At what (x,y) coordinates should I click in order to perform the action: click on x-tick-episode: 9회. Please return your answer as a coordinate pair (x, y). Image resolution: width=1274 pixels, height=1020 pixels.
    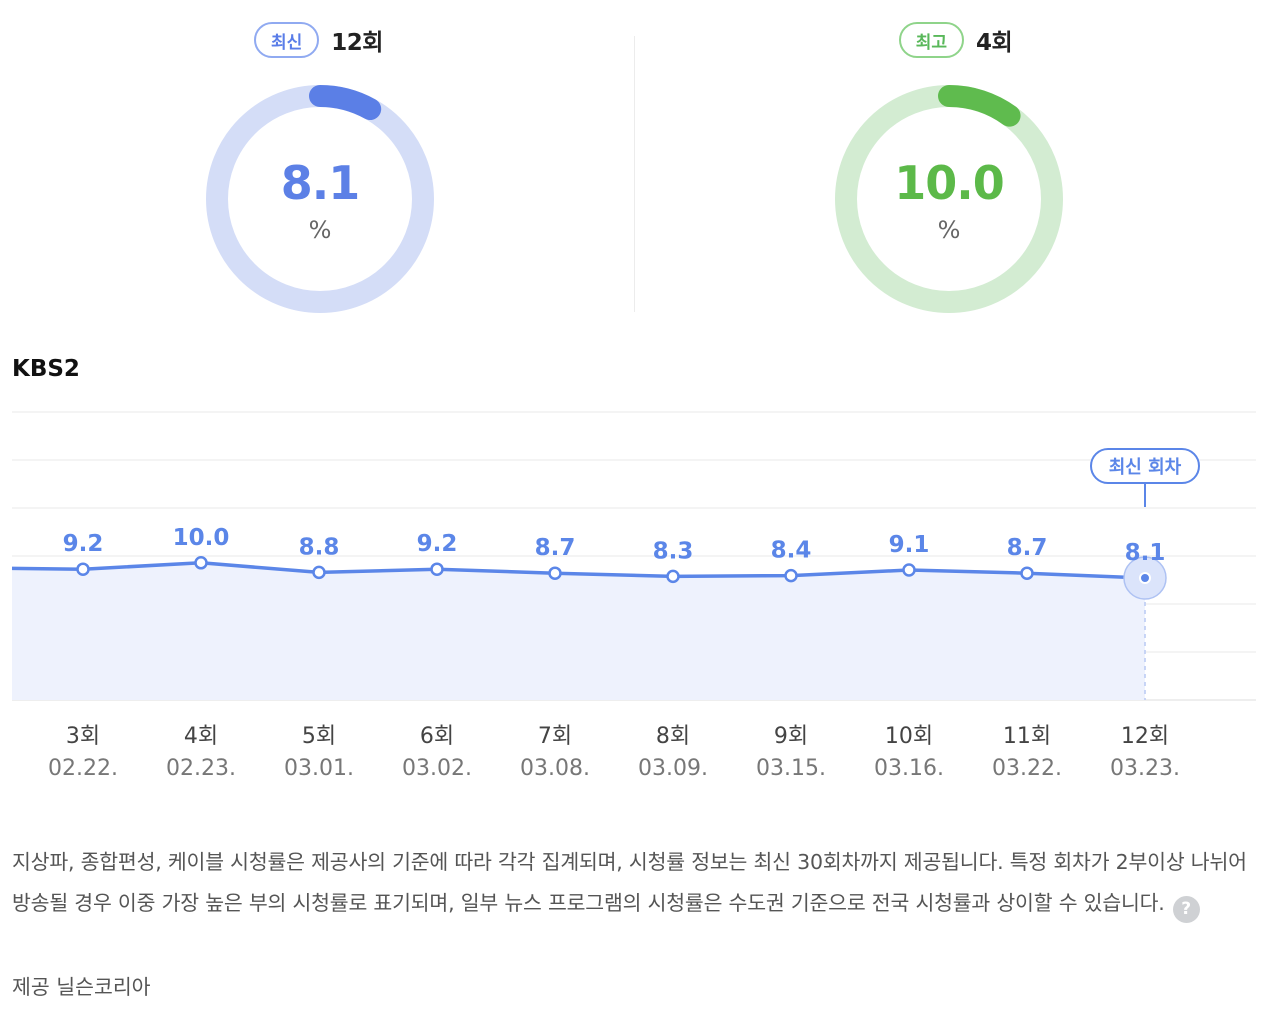
    Looking at the image, I should click on (791, 736).